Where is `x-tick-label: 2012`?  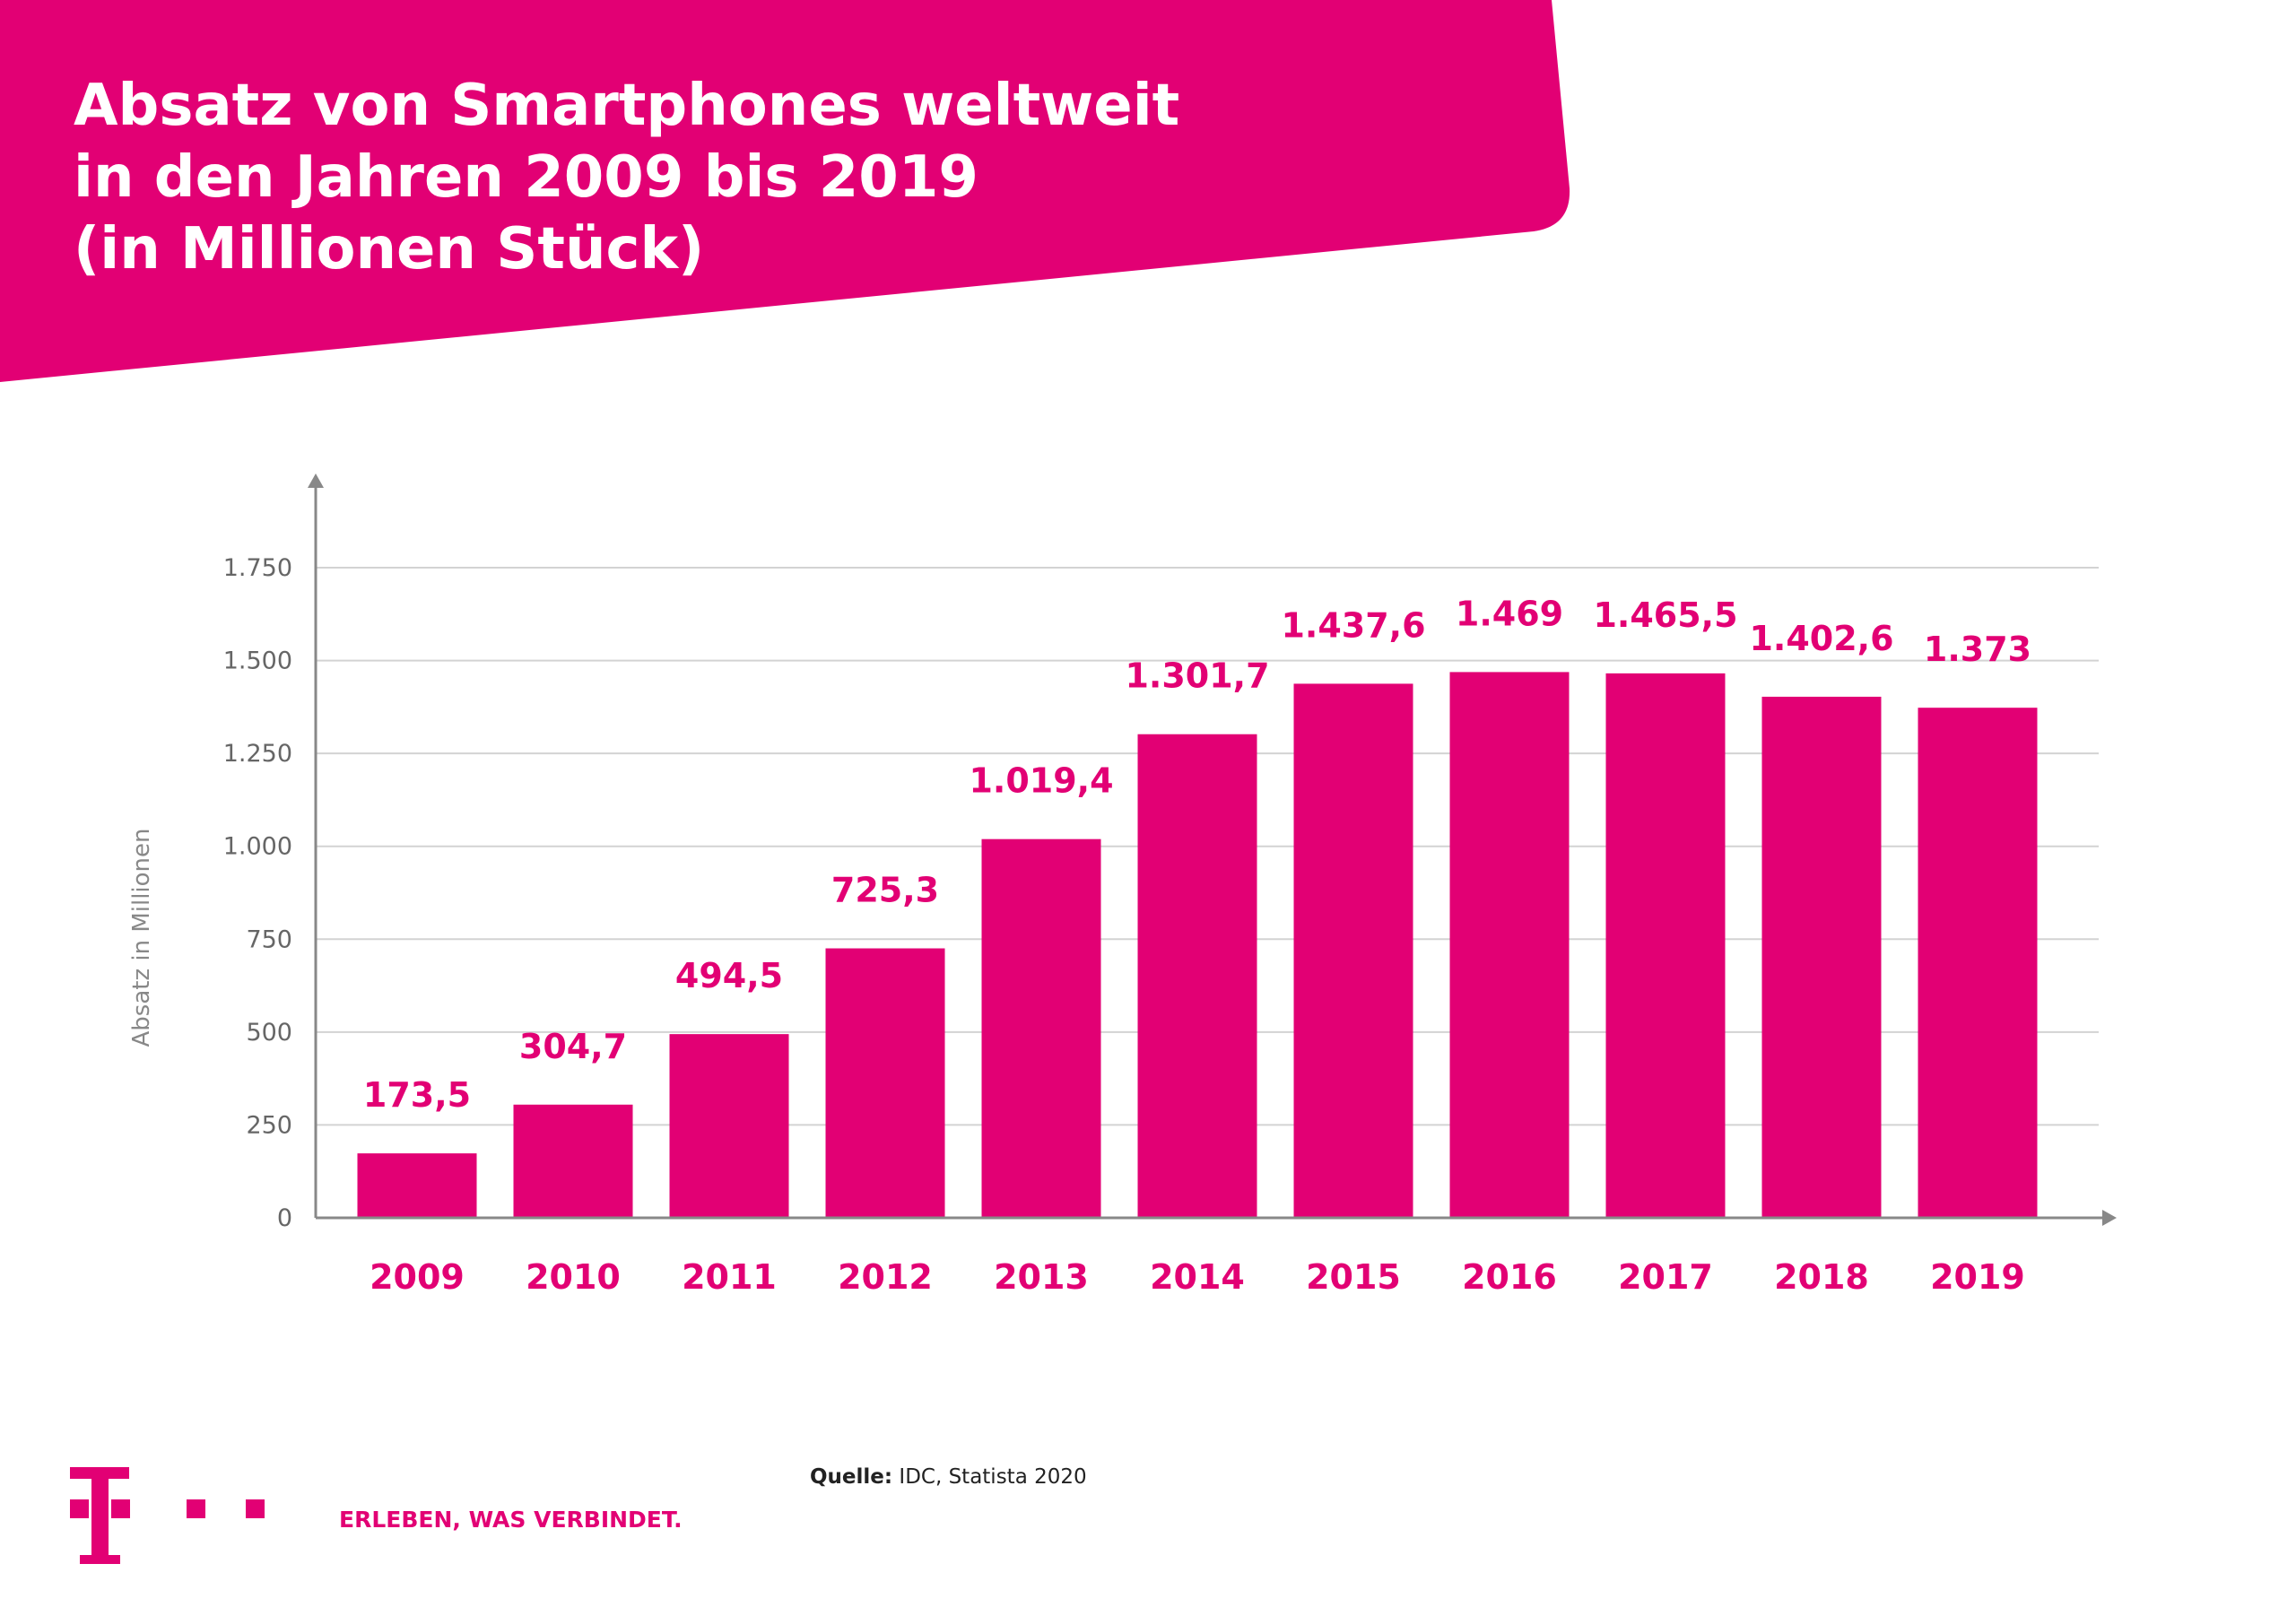
x-tick-label: 2012 is located at coordinates (885, 1277).